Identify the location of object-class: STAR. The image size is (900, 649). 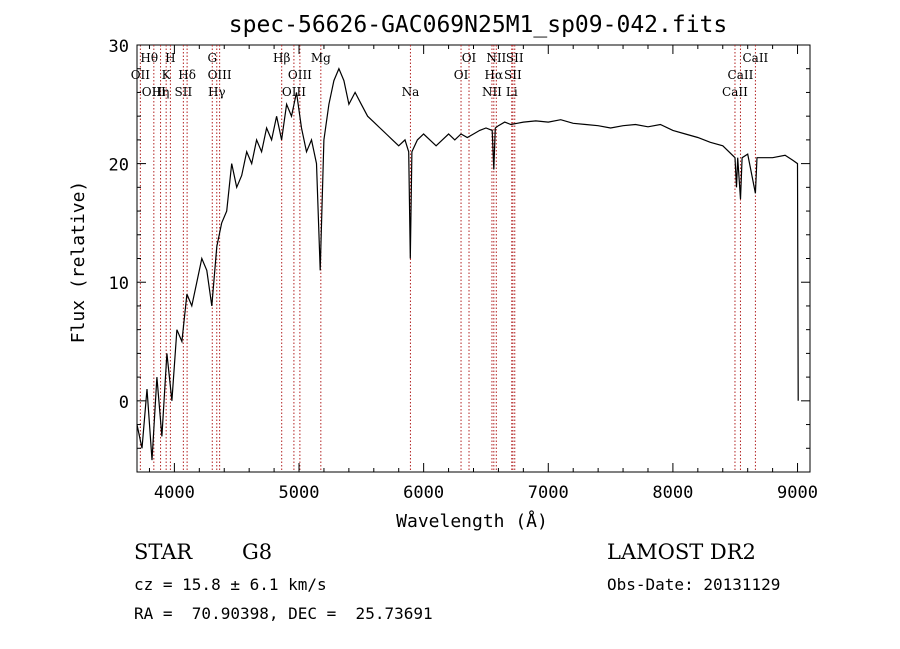
(163, 552).